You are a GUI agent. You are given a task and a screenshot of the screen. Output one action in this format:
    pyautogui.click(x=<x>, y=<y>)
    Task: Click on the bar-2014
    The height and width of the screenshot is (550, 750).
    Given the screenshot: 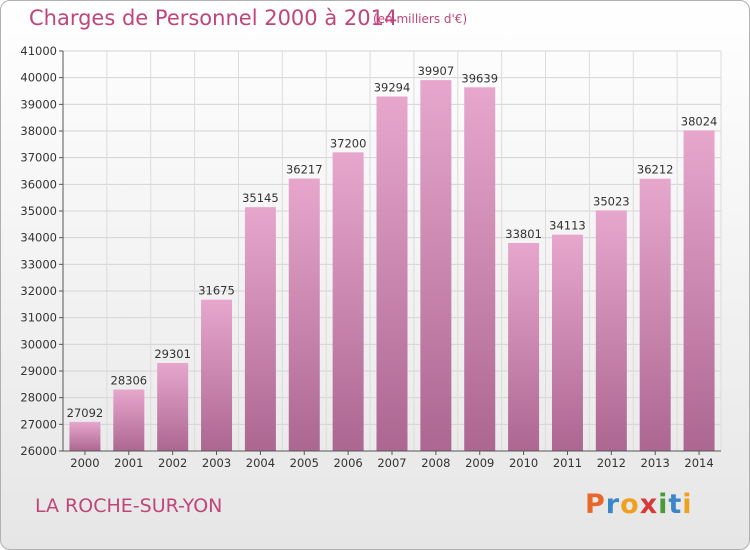 What is the action you would take?
    pyautogui.click(x=699, y=291)
    